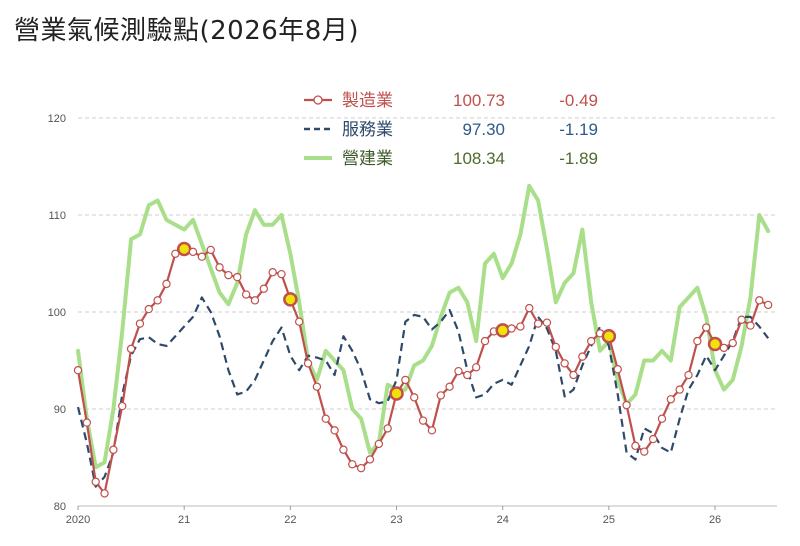  Describe the element at coordinates (290, 520) in the screenshot. I see `x-tick-label: 22` at that location.